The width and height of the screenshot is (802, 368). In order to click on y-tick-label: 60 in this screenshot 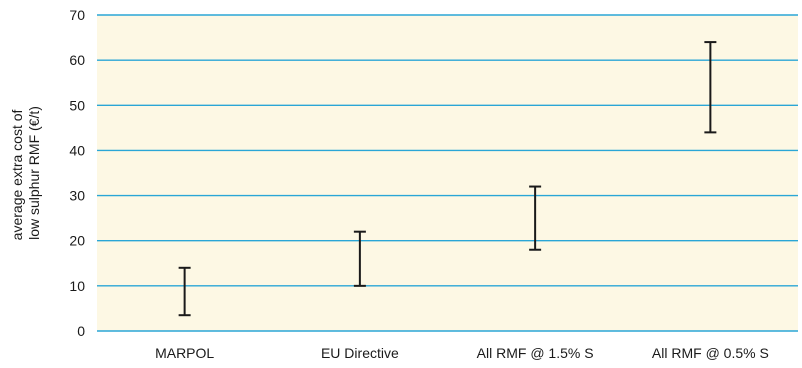, I will do `click(77, 60)`.